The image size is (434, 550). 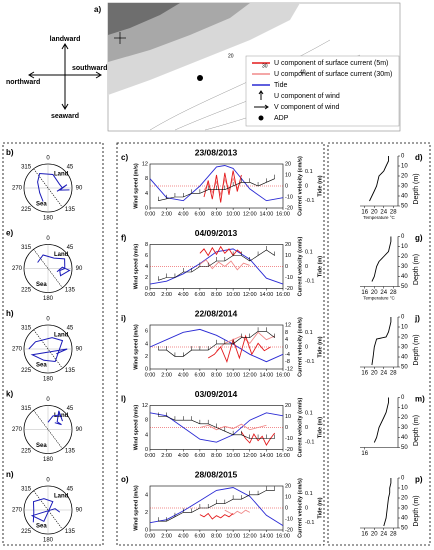 I want to click on y-tick-label: 2, so click(x=146, y=278).